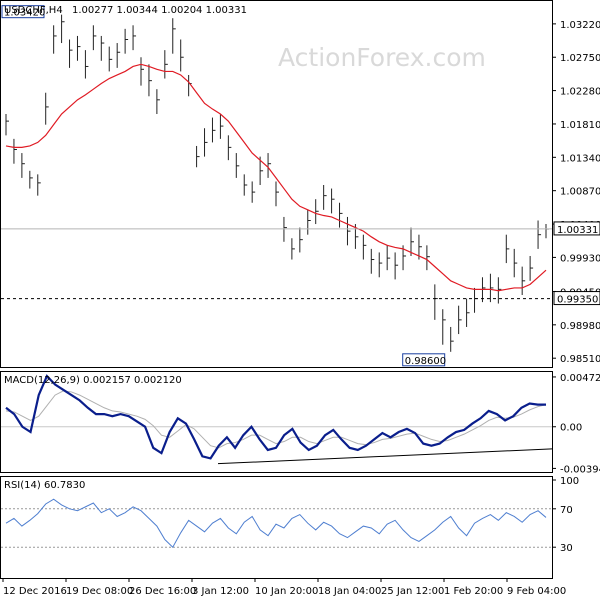 This screenshot has width=600, height=600. I want to click on macd-tick-label: 0.00, so click(571, 428).